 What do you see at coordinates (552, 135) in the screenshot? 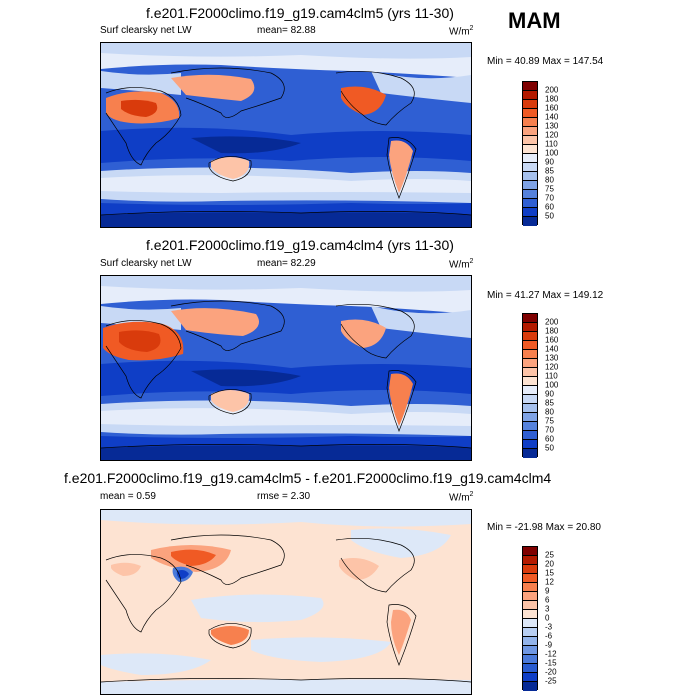
I see `panel-1-cb-label: 120` at bounding box center [552, 135].